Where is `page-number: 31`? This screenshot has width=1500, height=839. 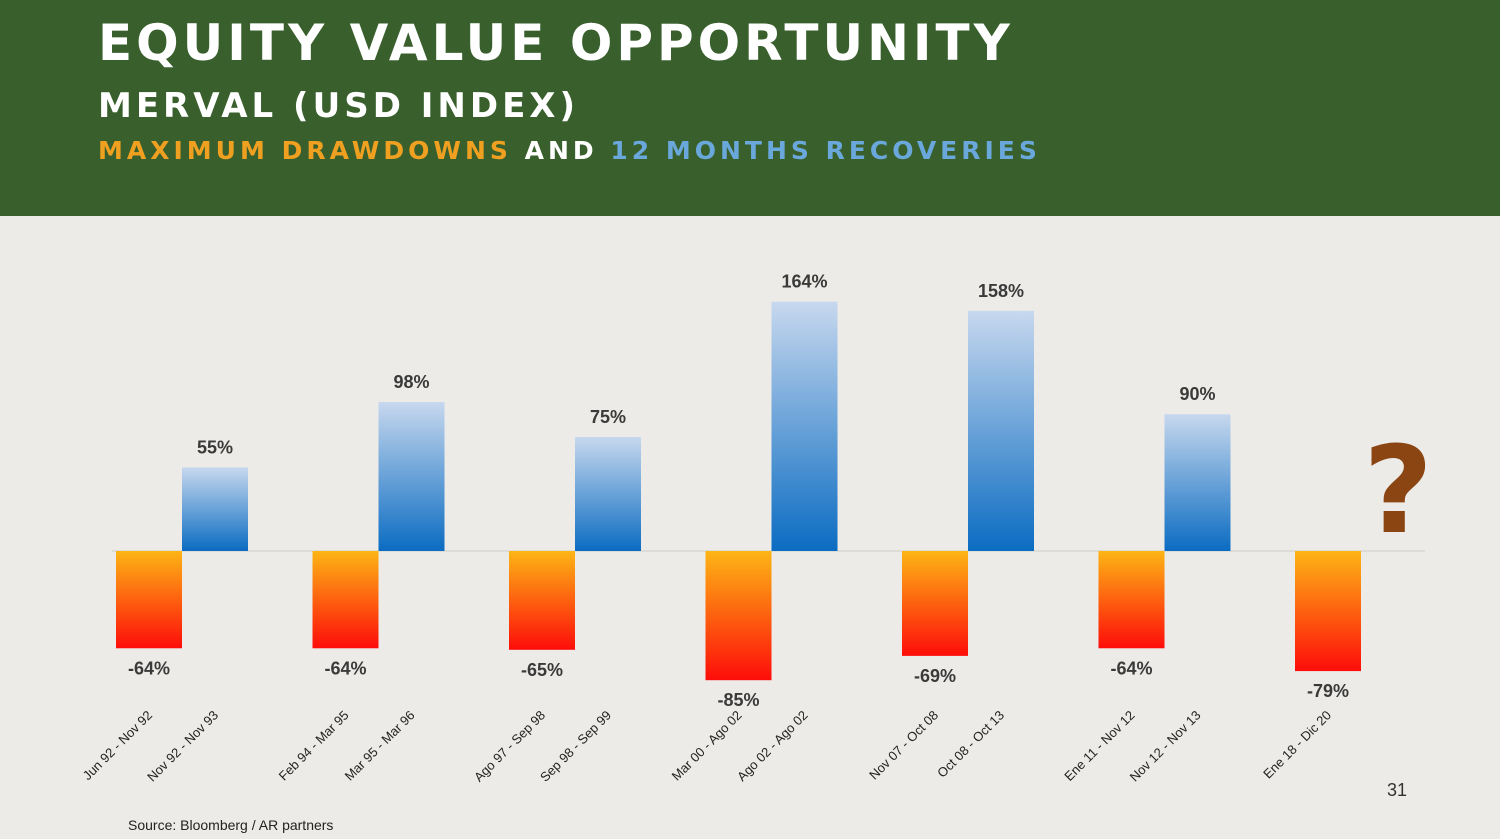
page-number: 31 is located at coordinates (1397, 790).